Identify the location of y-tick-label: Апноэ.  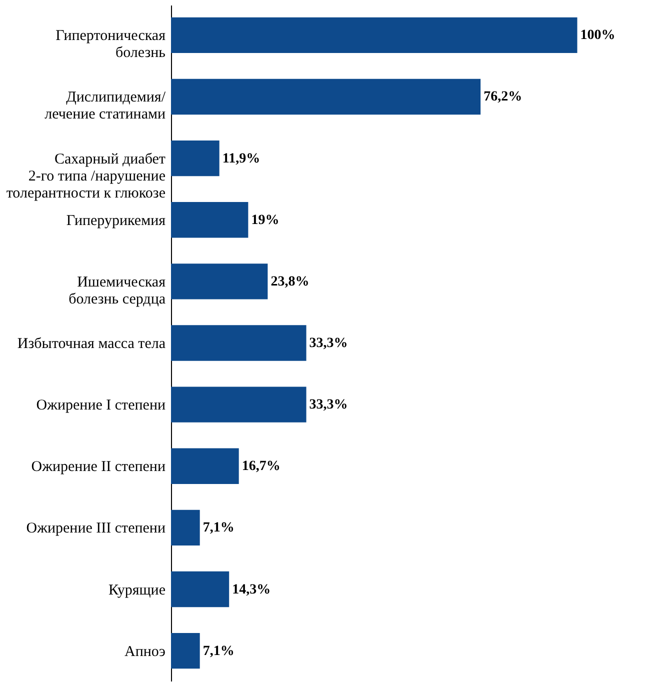
(145, 652).